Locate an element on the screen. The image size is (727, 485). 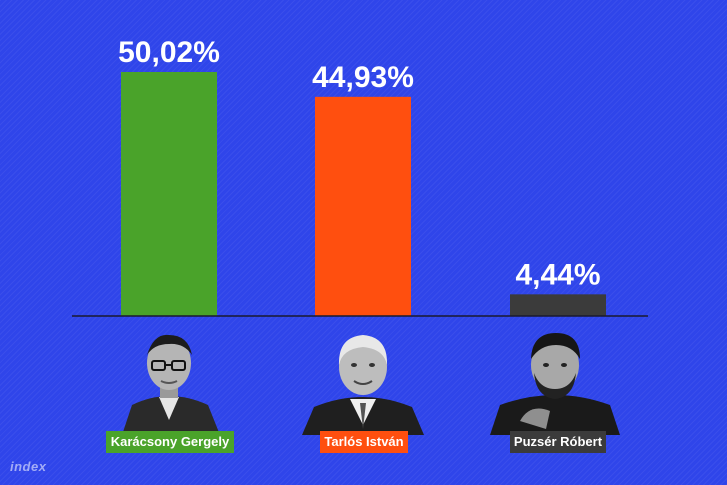
value-label-3: 4,44% is located at coordinates (557, 274).